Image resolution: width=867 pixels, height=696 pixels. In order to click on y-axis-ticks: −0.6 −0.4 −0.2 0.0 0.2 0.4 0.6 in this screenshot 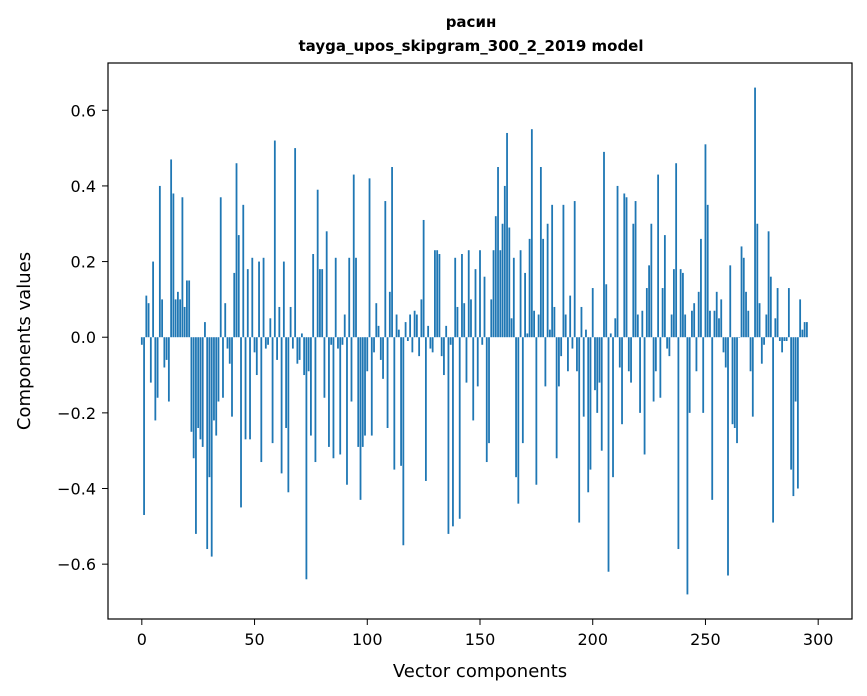, I will do `click(82, 337)`.